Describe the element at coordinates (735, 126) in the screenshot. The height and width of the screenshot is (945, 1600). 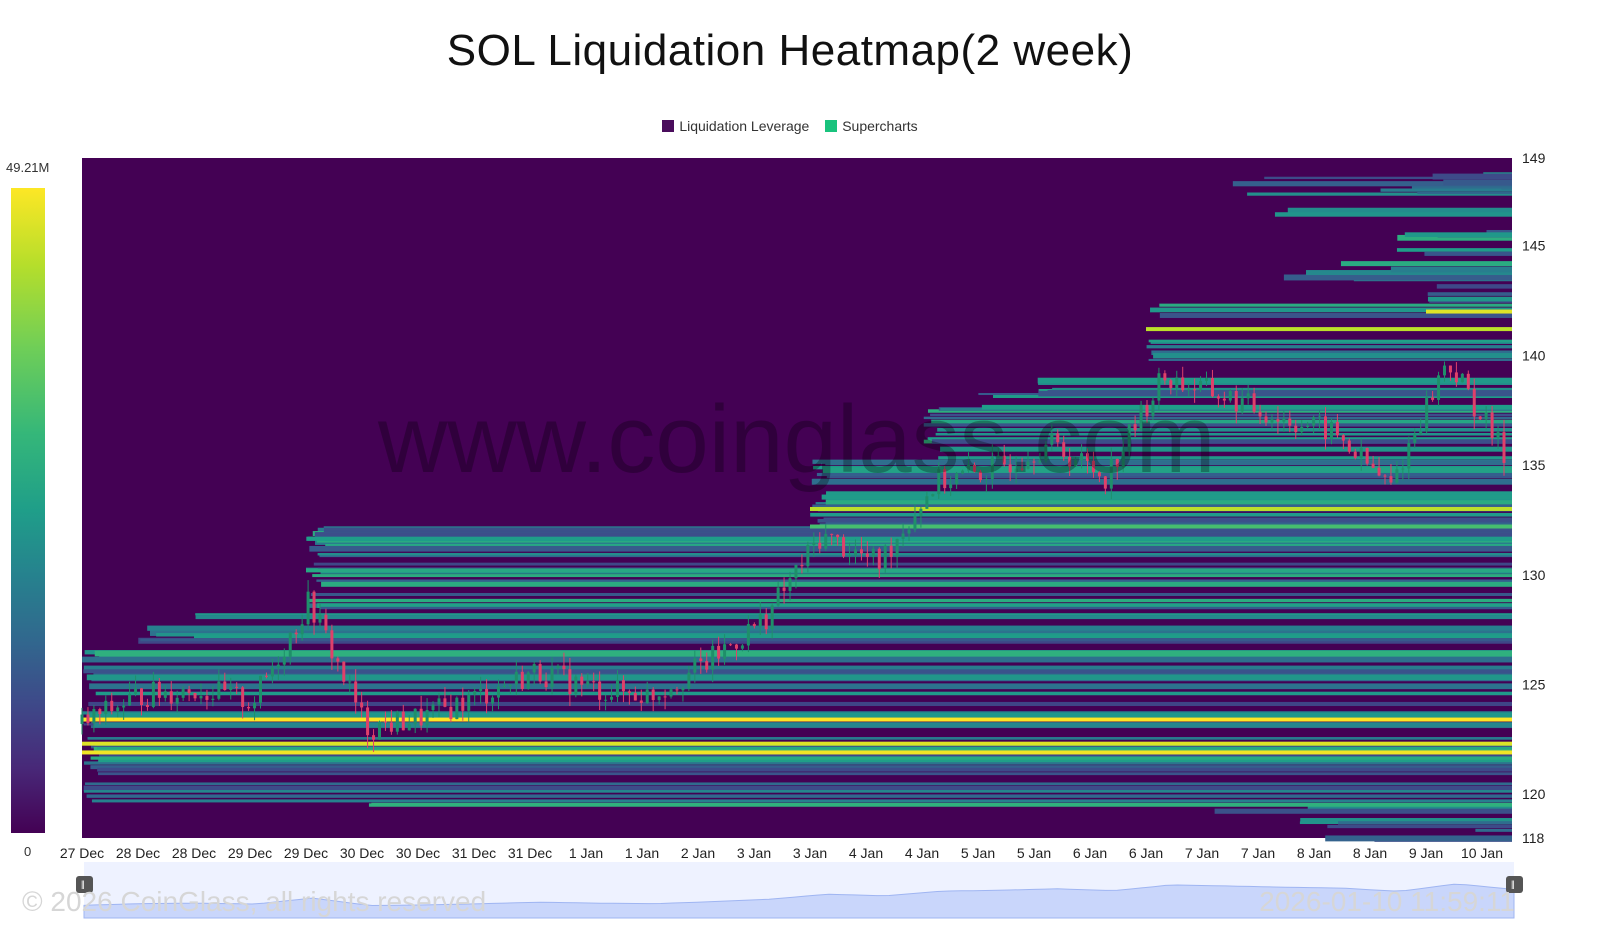
I see `legend-item-liquidation-leverage: Liquidation Leverage` at that location.